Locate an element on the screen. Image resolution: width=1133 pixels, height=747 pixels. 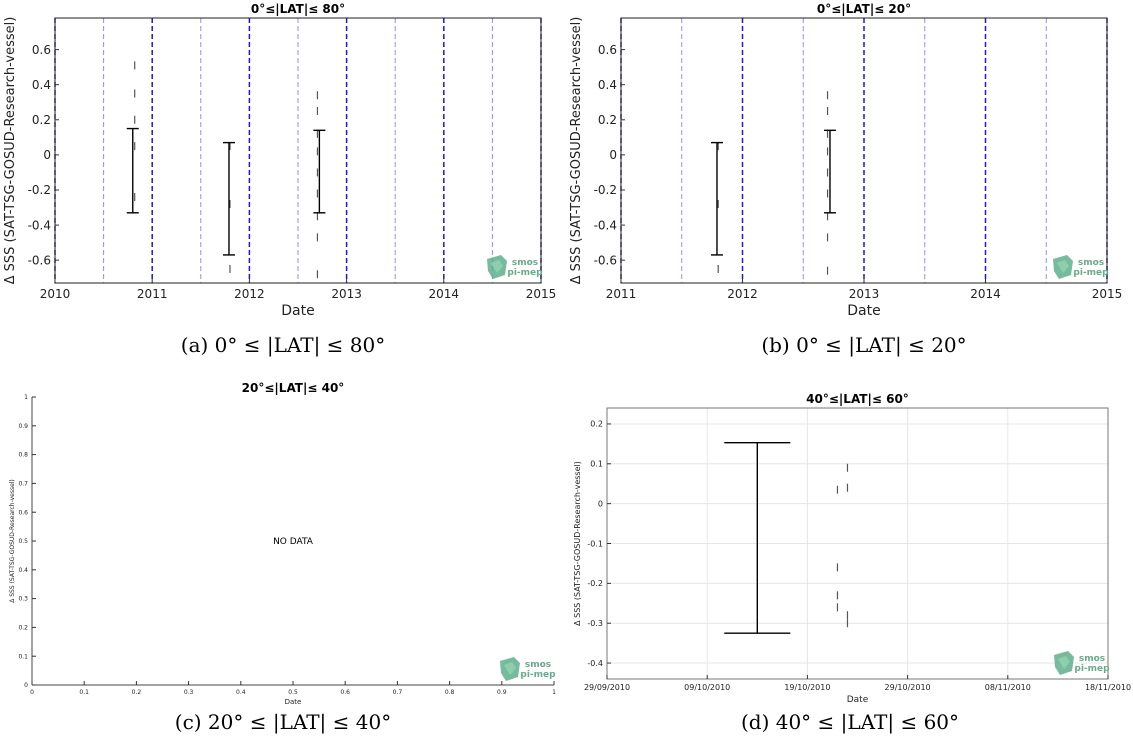
chart-title: 0°≤|LAT|≤ 80° is located at coordinates (298, 9).